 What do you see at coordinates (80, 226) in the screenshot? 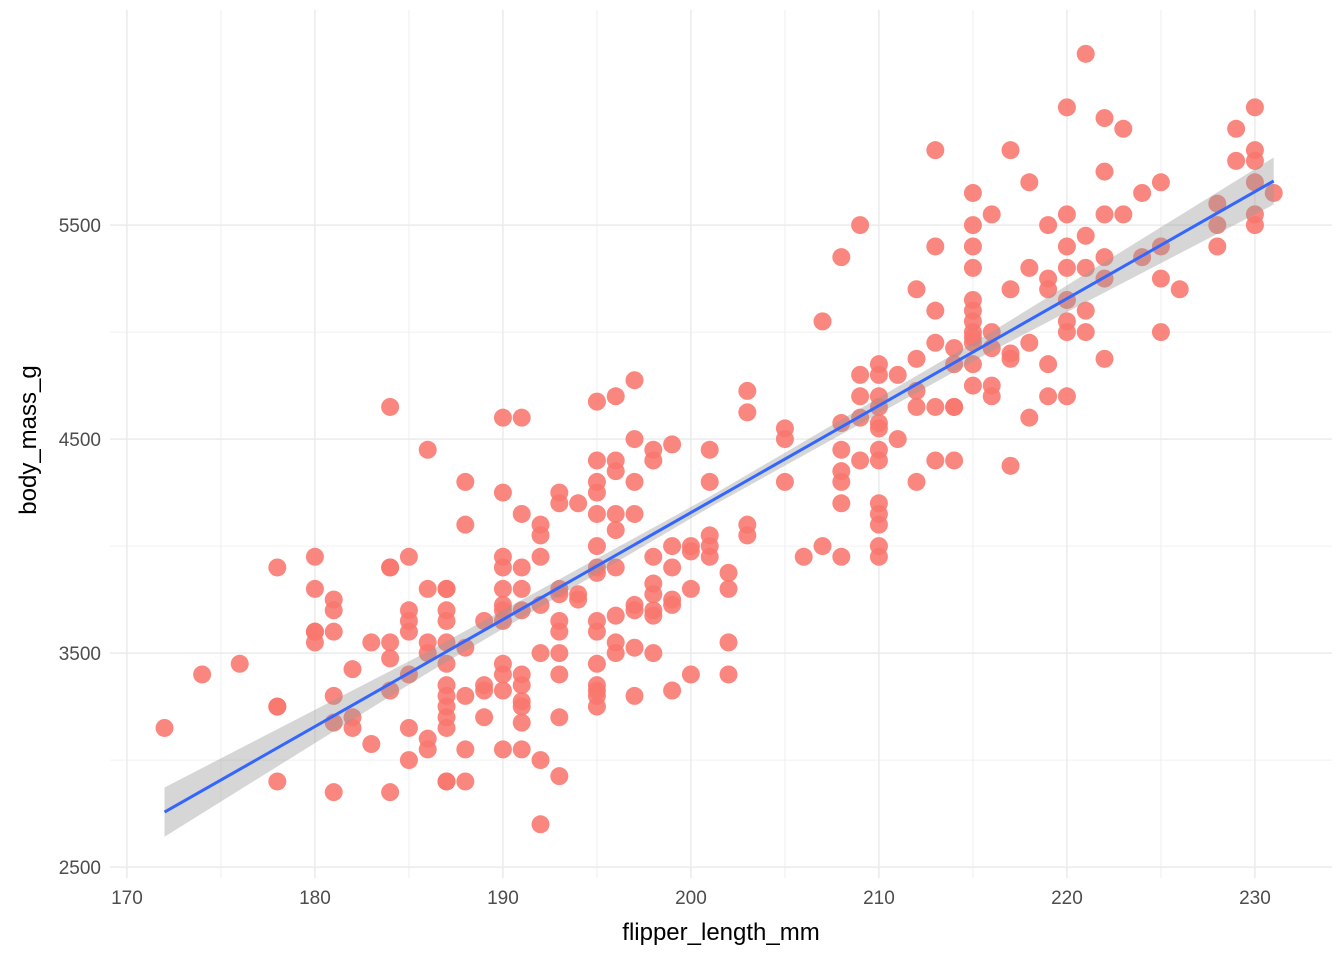
I see `y-tick-label: 5500` at bounding box center [80, 226].